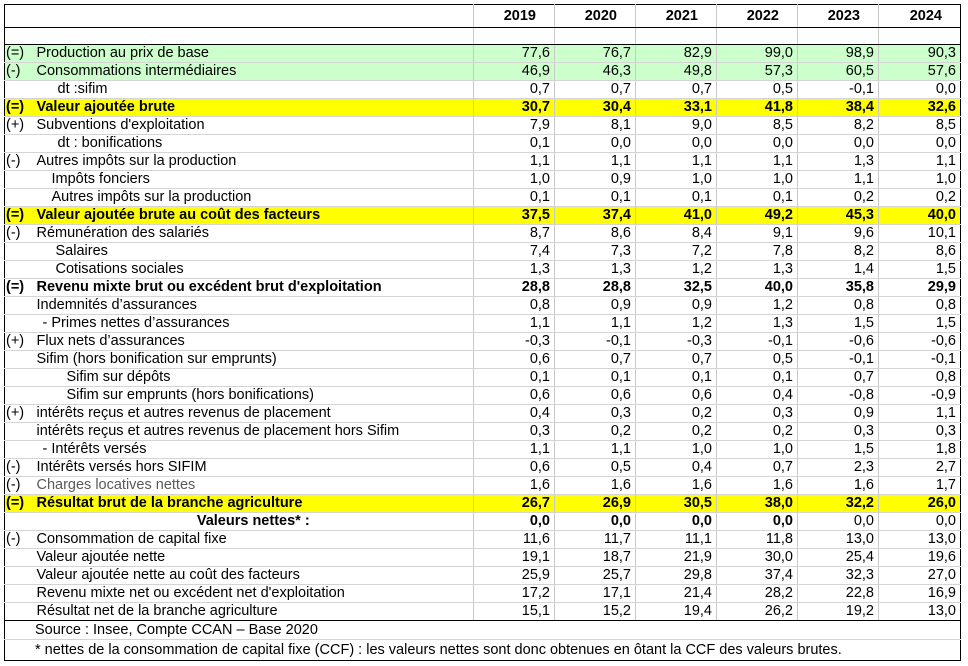 This screenshot has height=666, width=968. I want to click on value-cell-2024: 57,6, so click(919, 71).